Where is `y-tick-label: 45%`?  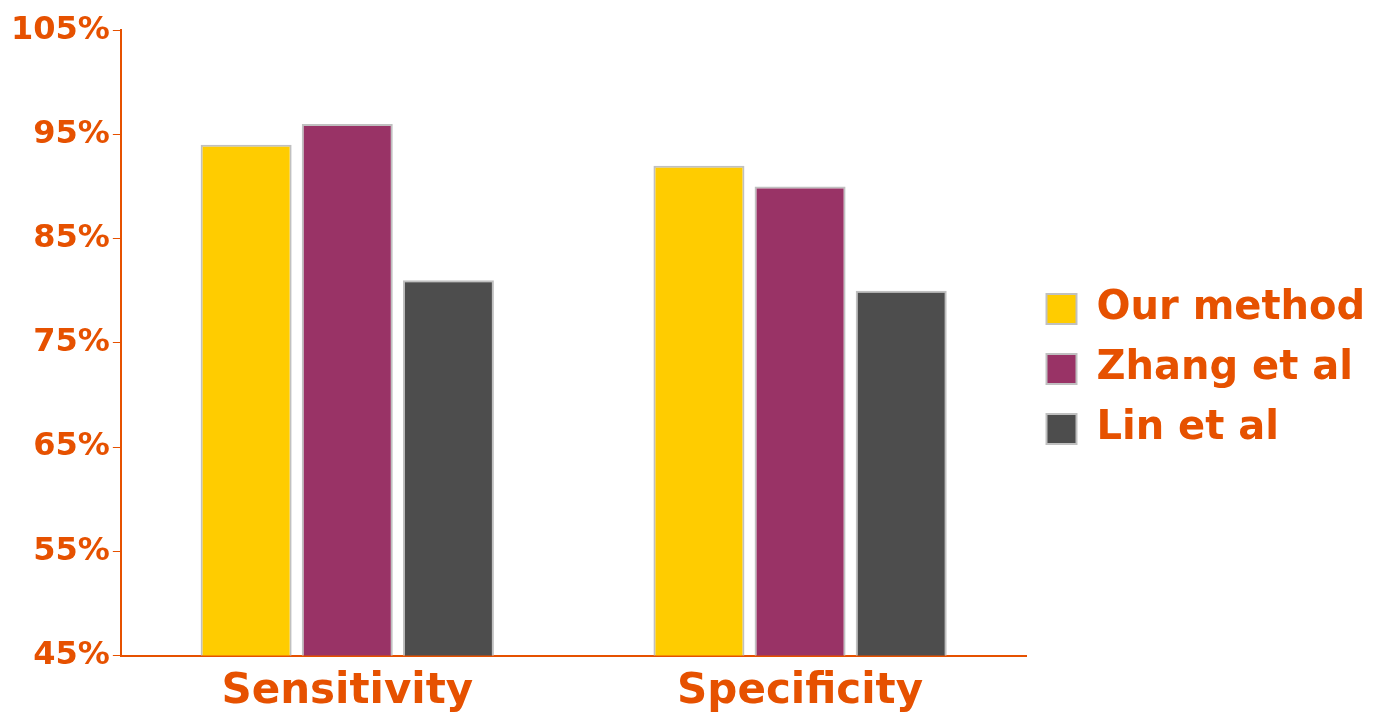 y-tick-label: 45% is located at coordinates (71, 652).